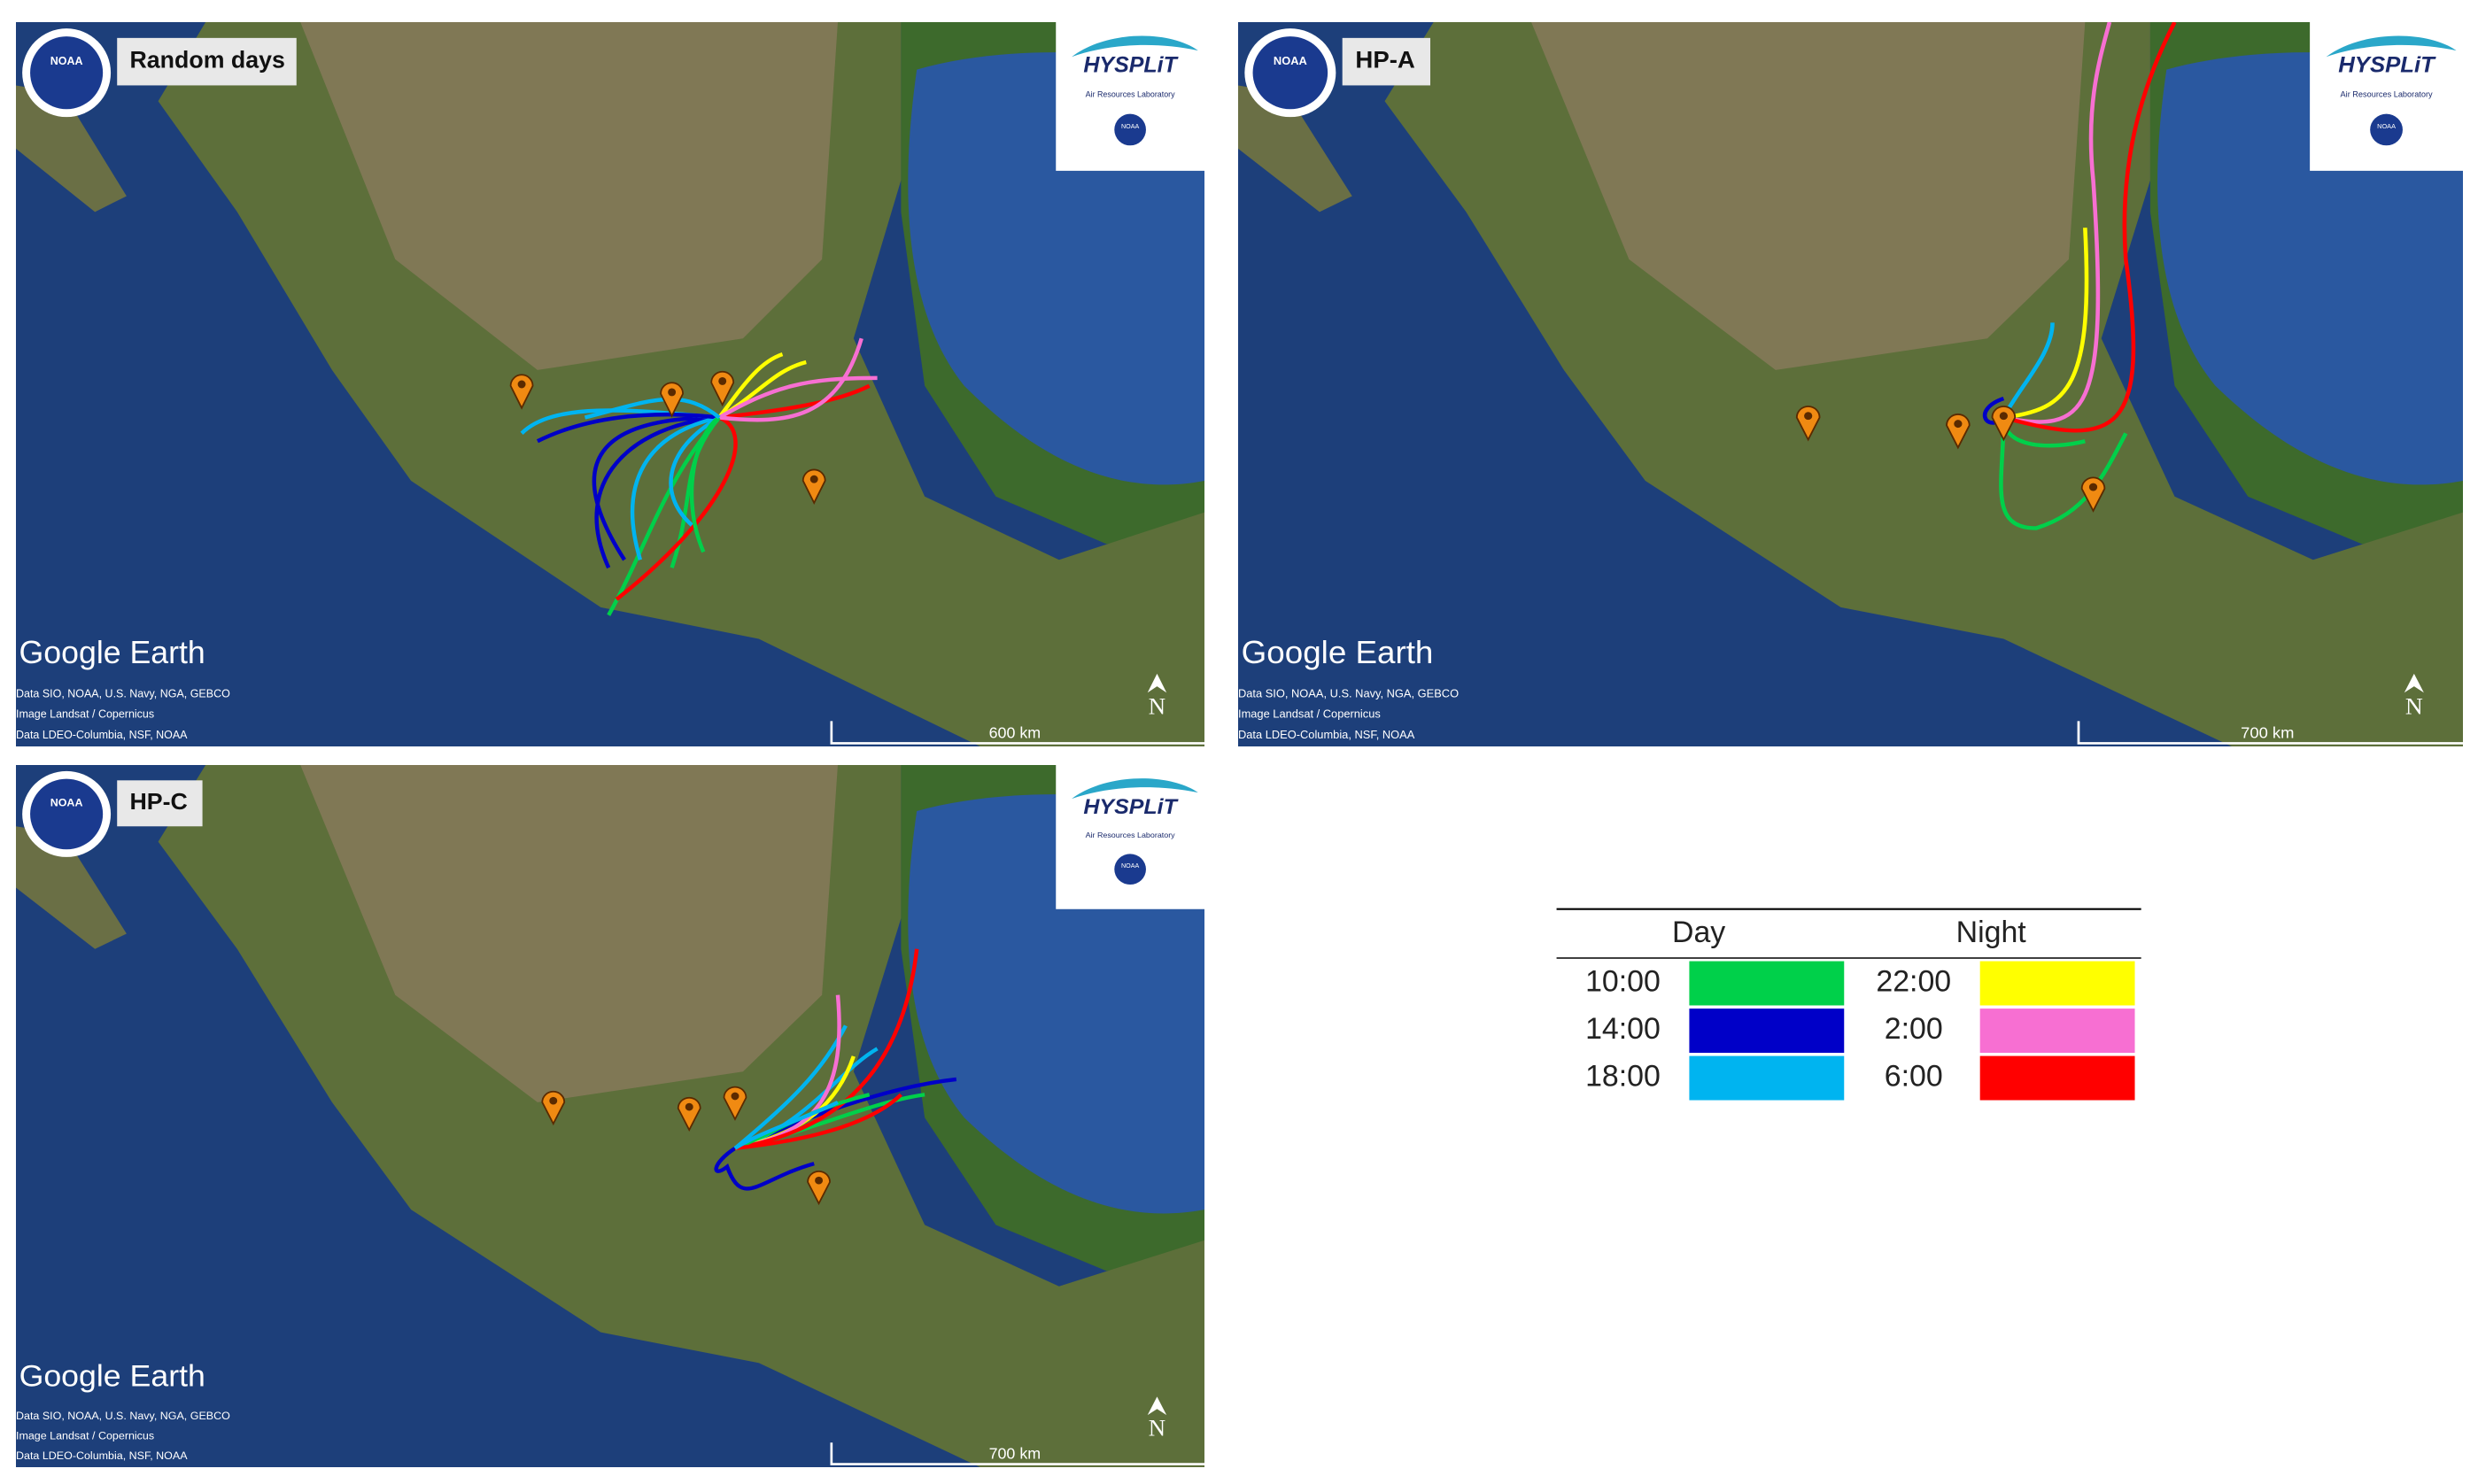 The image size is (2478, 1484). What do you see at coordinates (1914, 1029) in the screenshot?
I see `legend-time: 2:00` at bounding box center [1914, 1029].